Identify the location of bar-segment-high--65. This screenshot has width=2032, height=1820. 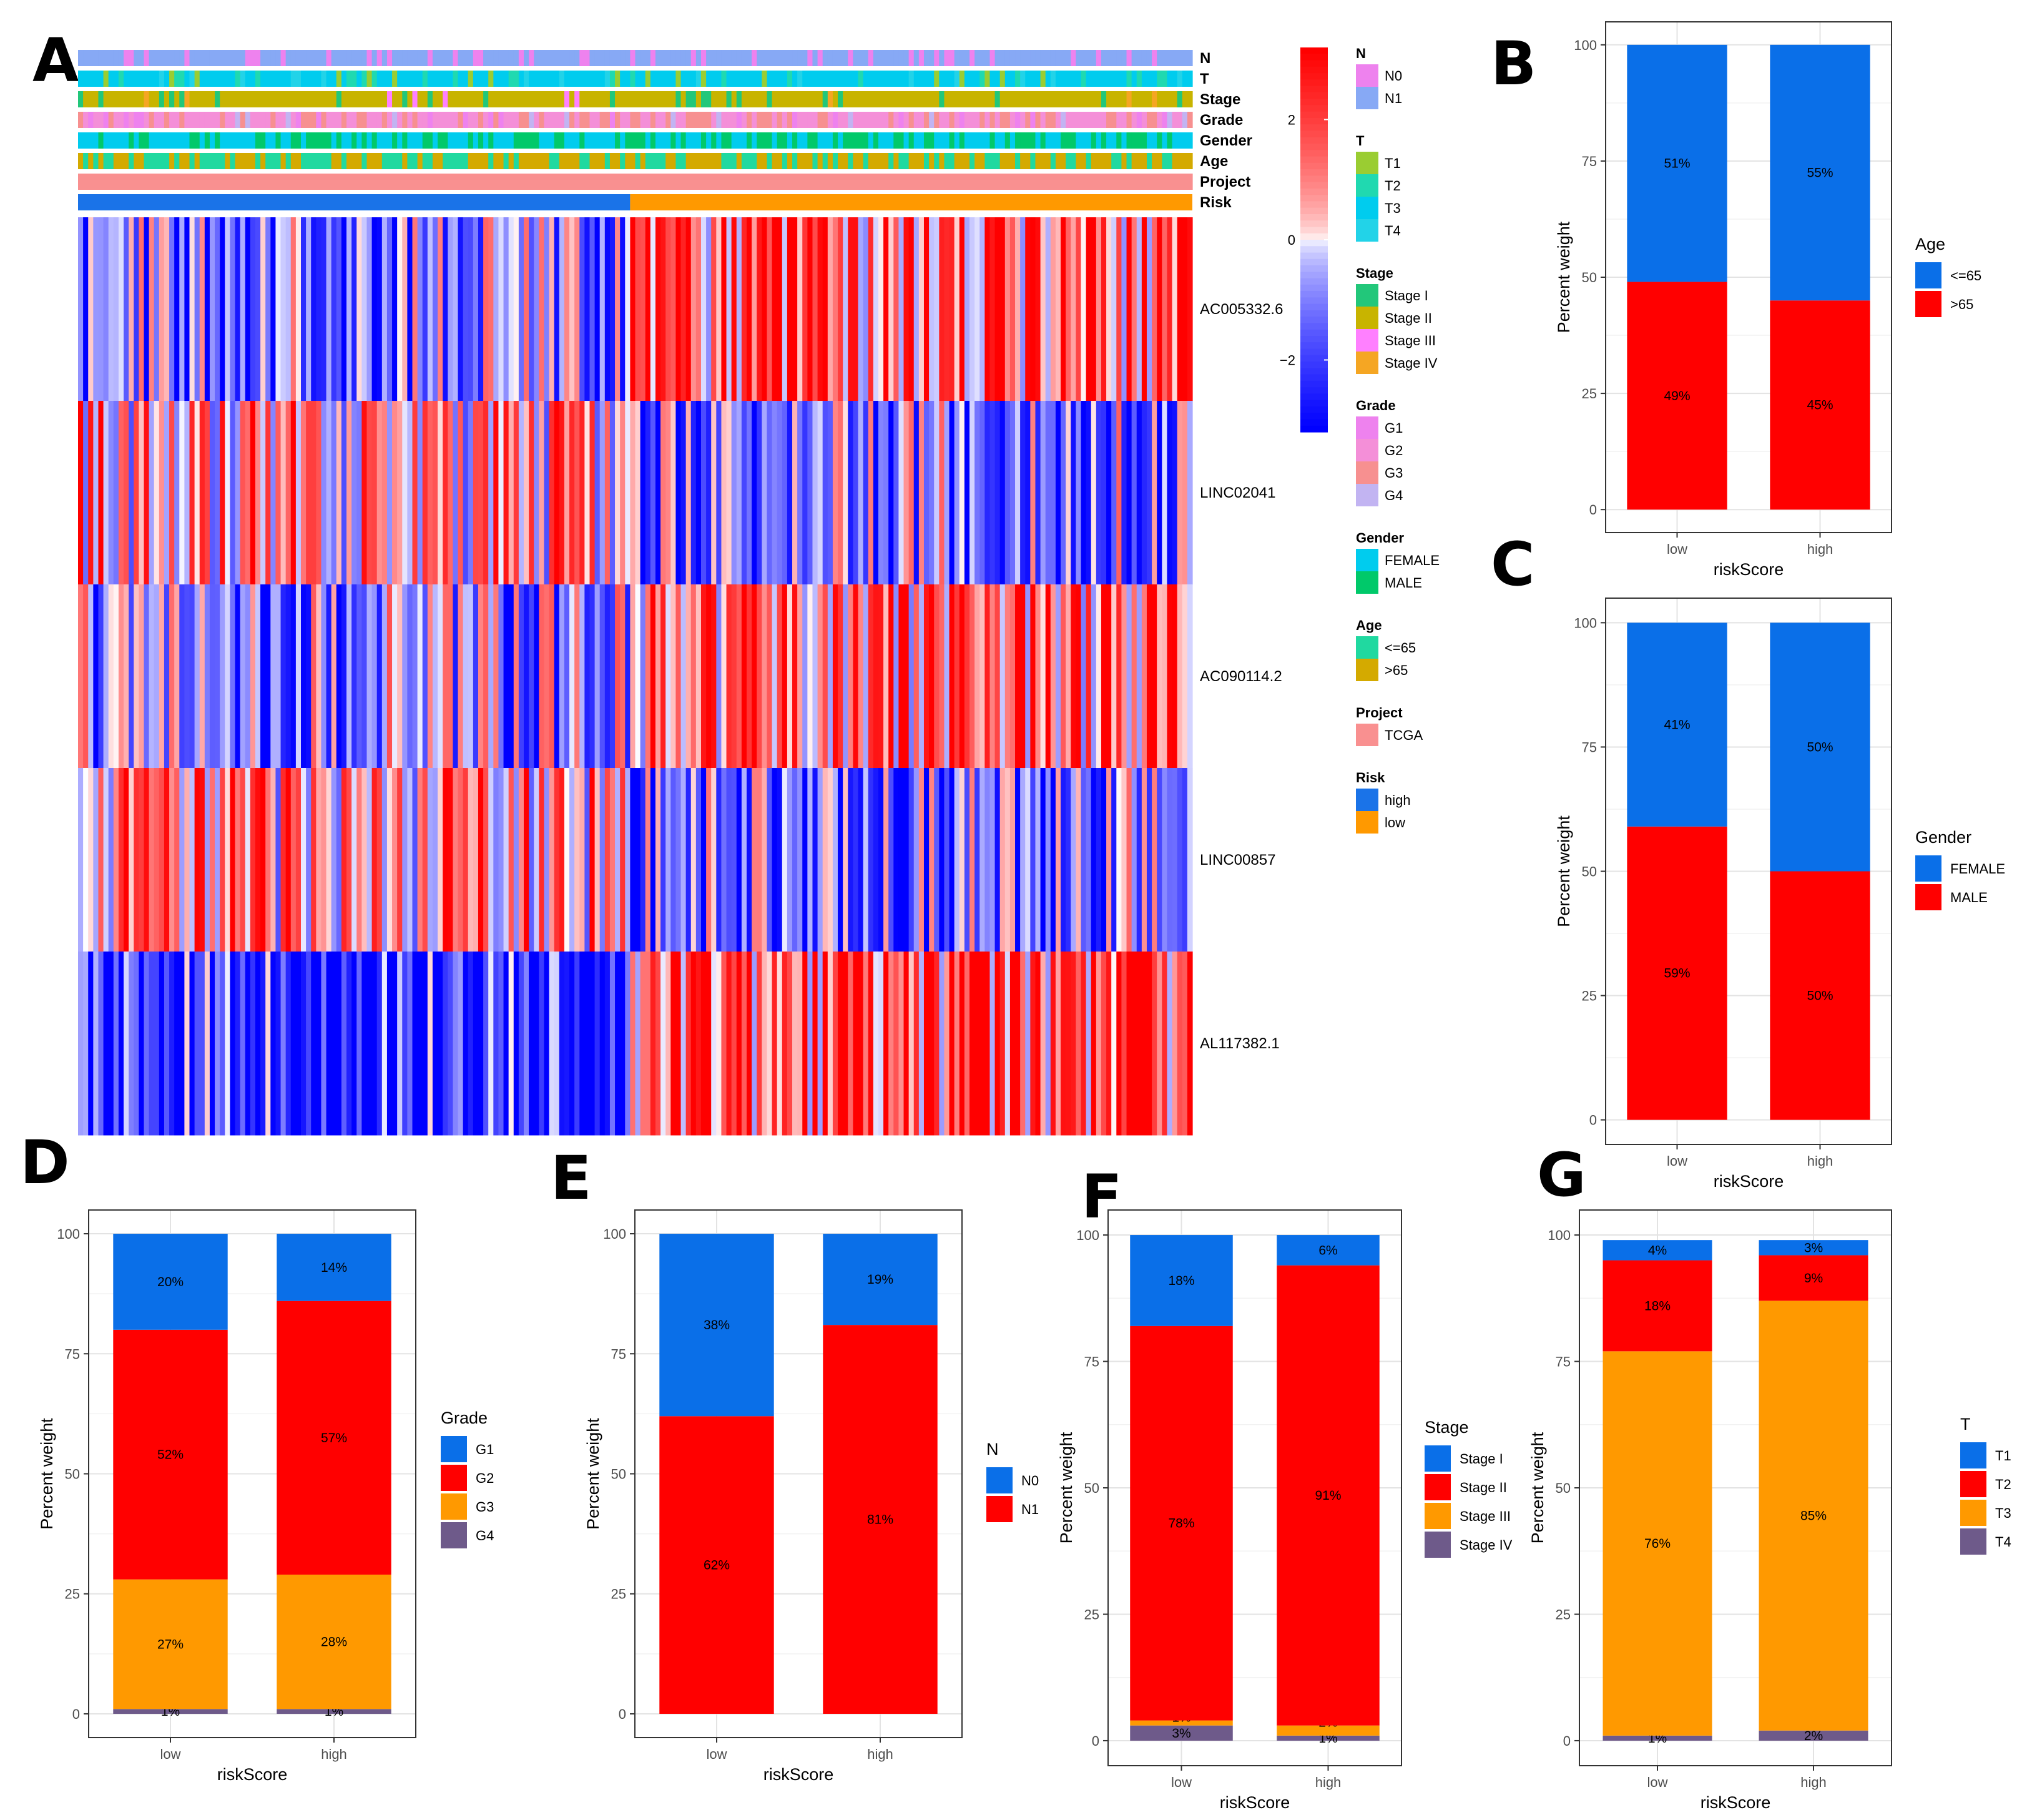
(1820, 405).